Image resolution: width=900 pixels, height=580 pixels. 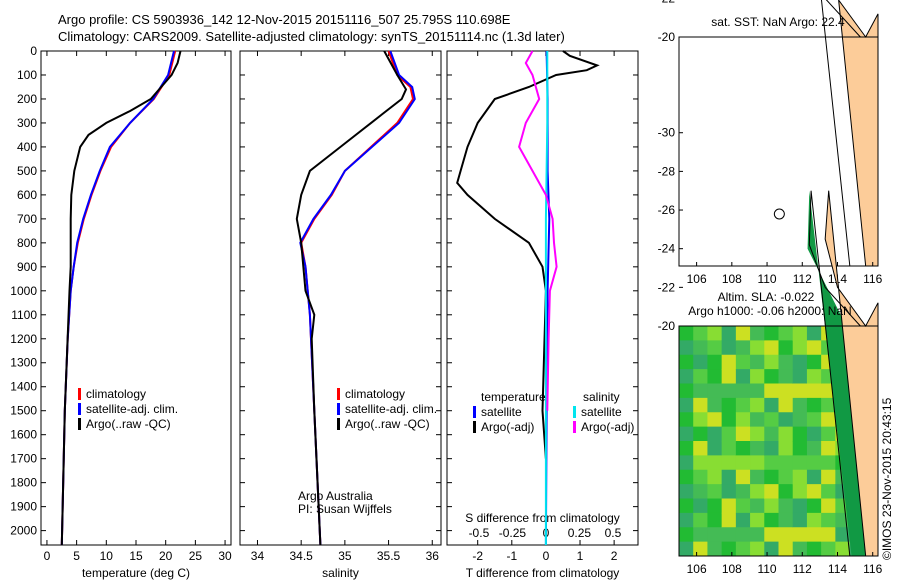 I want to click on y-tick-label: 800, so click(x=27, y=243).